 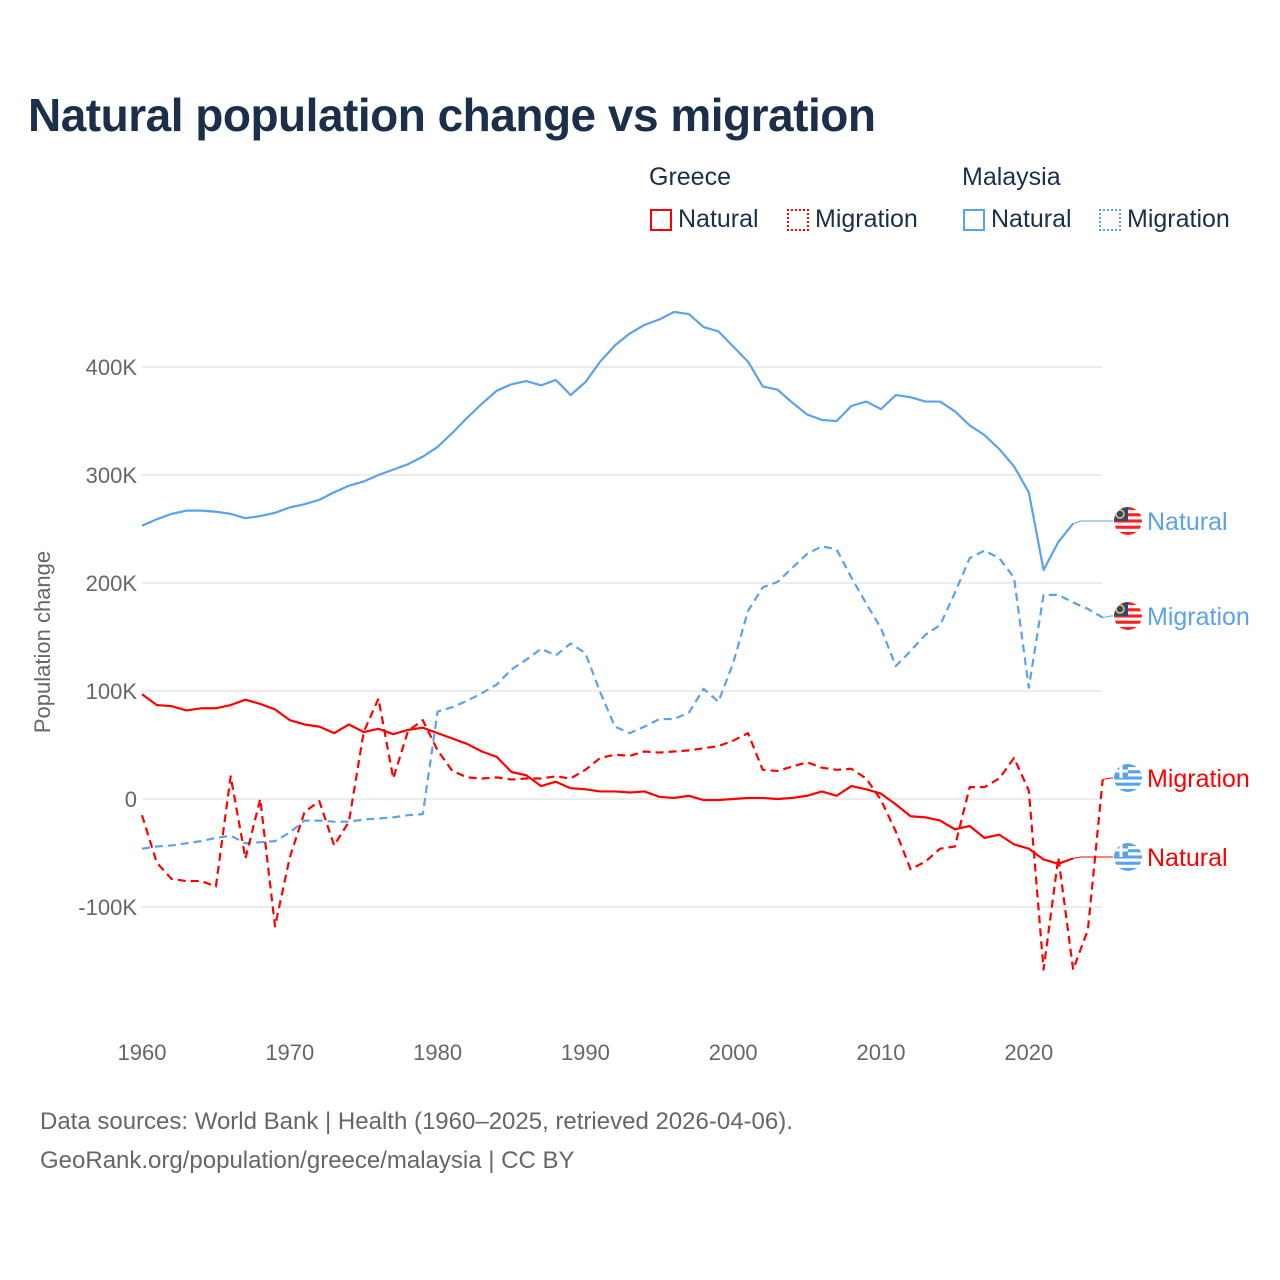 What do you see at coordinates (1011, 177) in the screenshot?
I see `legend-group-malaysia: Malaysia` at bounding box center [1011, 177].